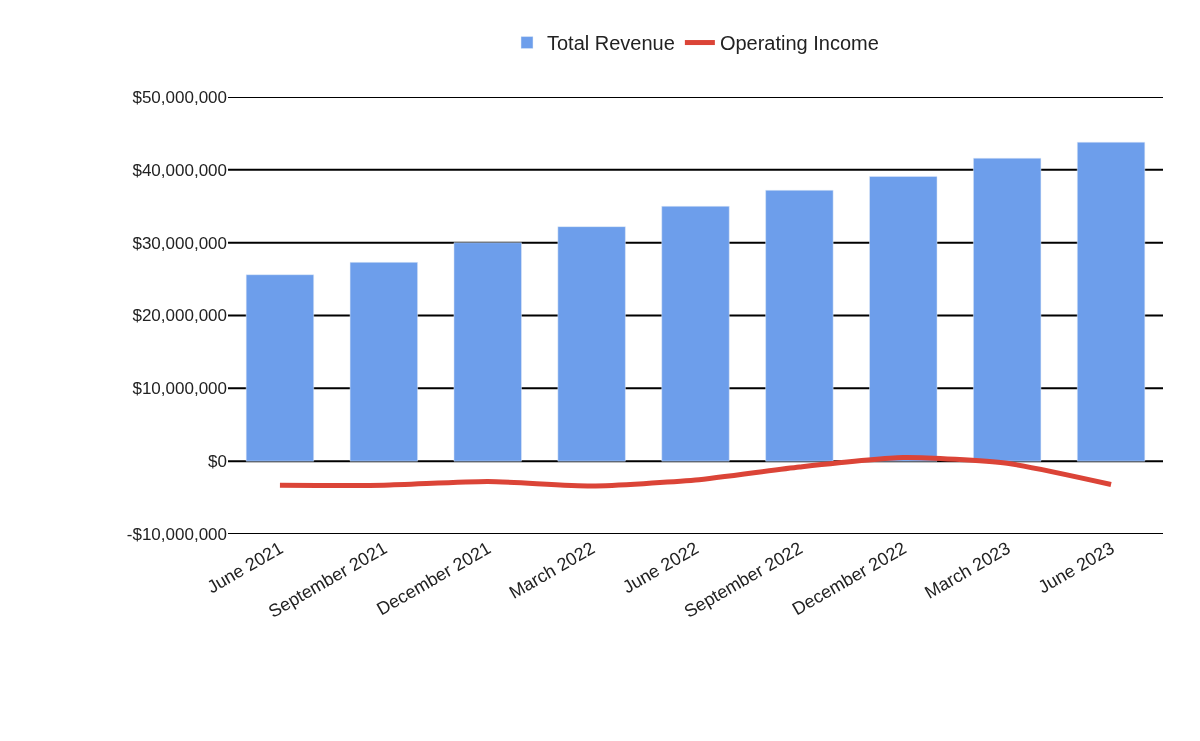  Describe the element at coordinates (179, 316) in the screenshot. I see `y-tick-label: $20,000,000` at that location.